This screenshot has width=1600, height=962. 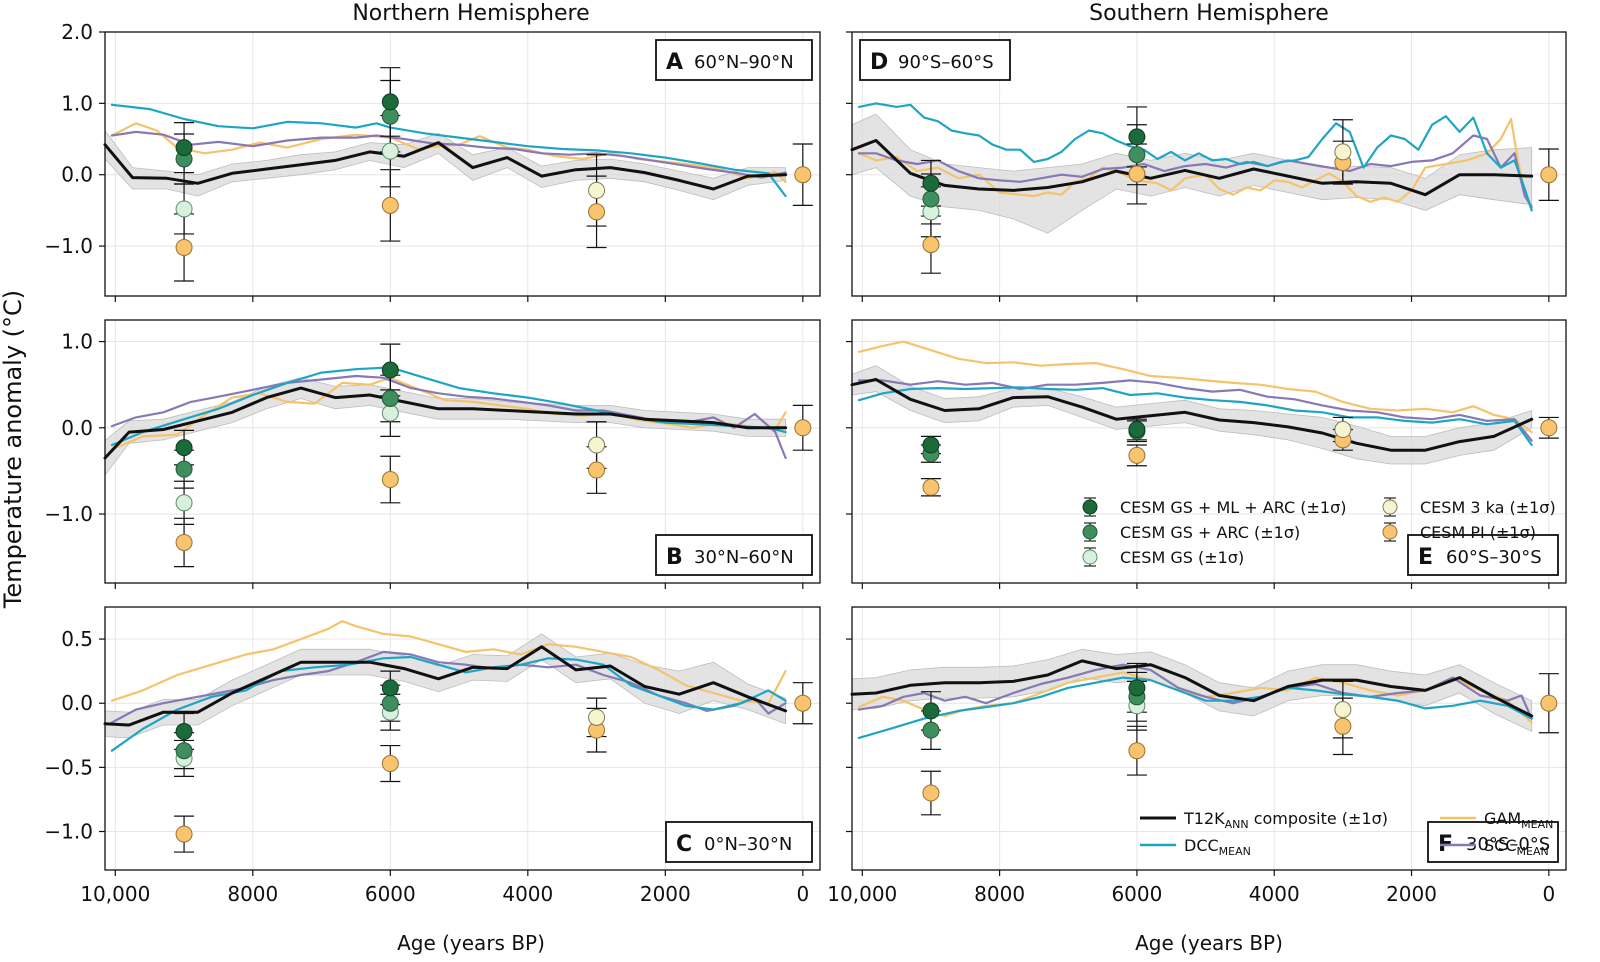 What do you see at coordinates (77, 639) in the screenshot?
I see `y-tick-label: 0.5` at bounding box center [77, 639].